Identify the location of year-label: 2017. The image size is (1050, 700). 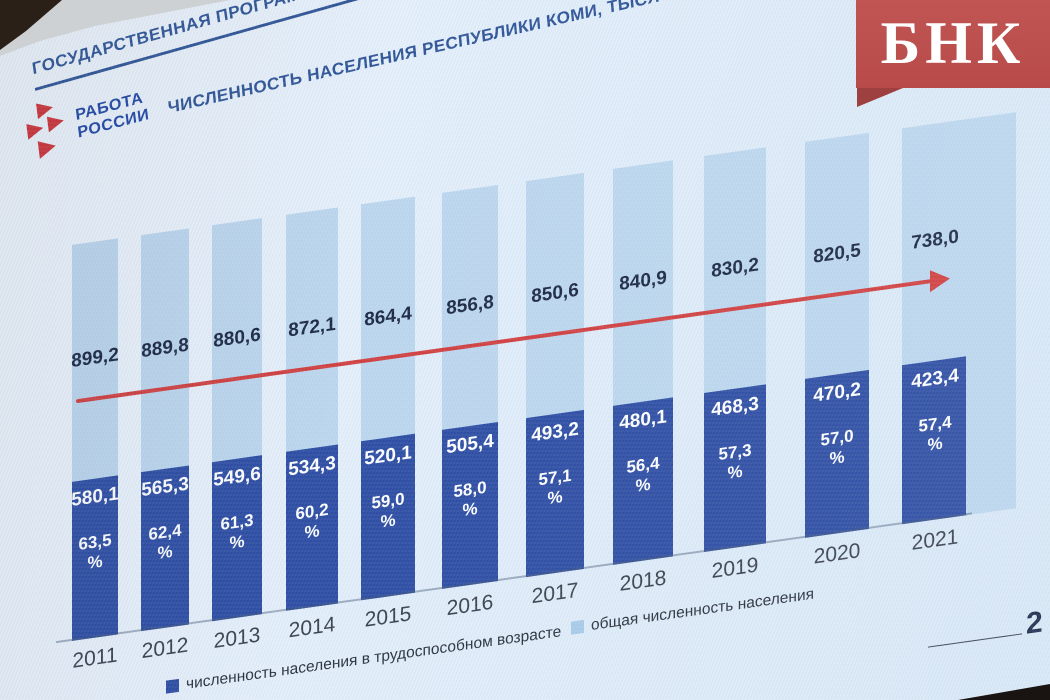
(555, 593).